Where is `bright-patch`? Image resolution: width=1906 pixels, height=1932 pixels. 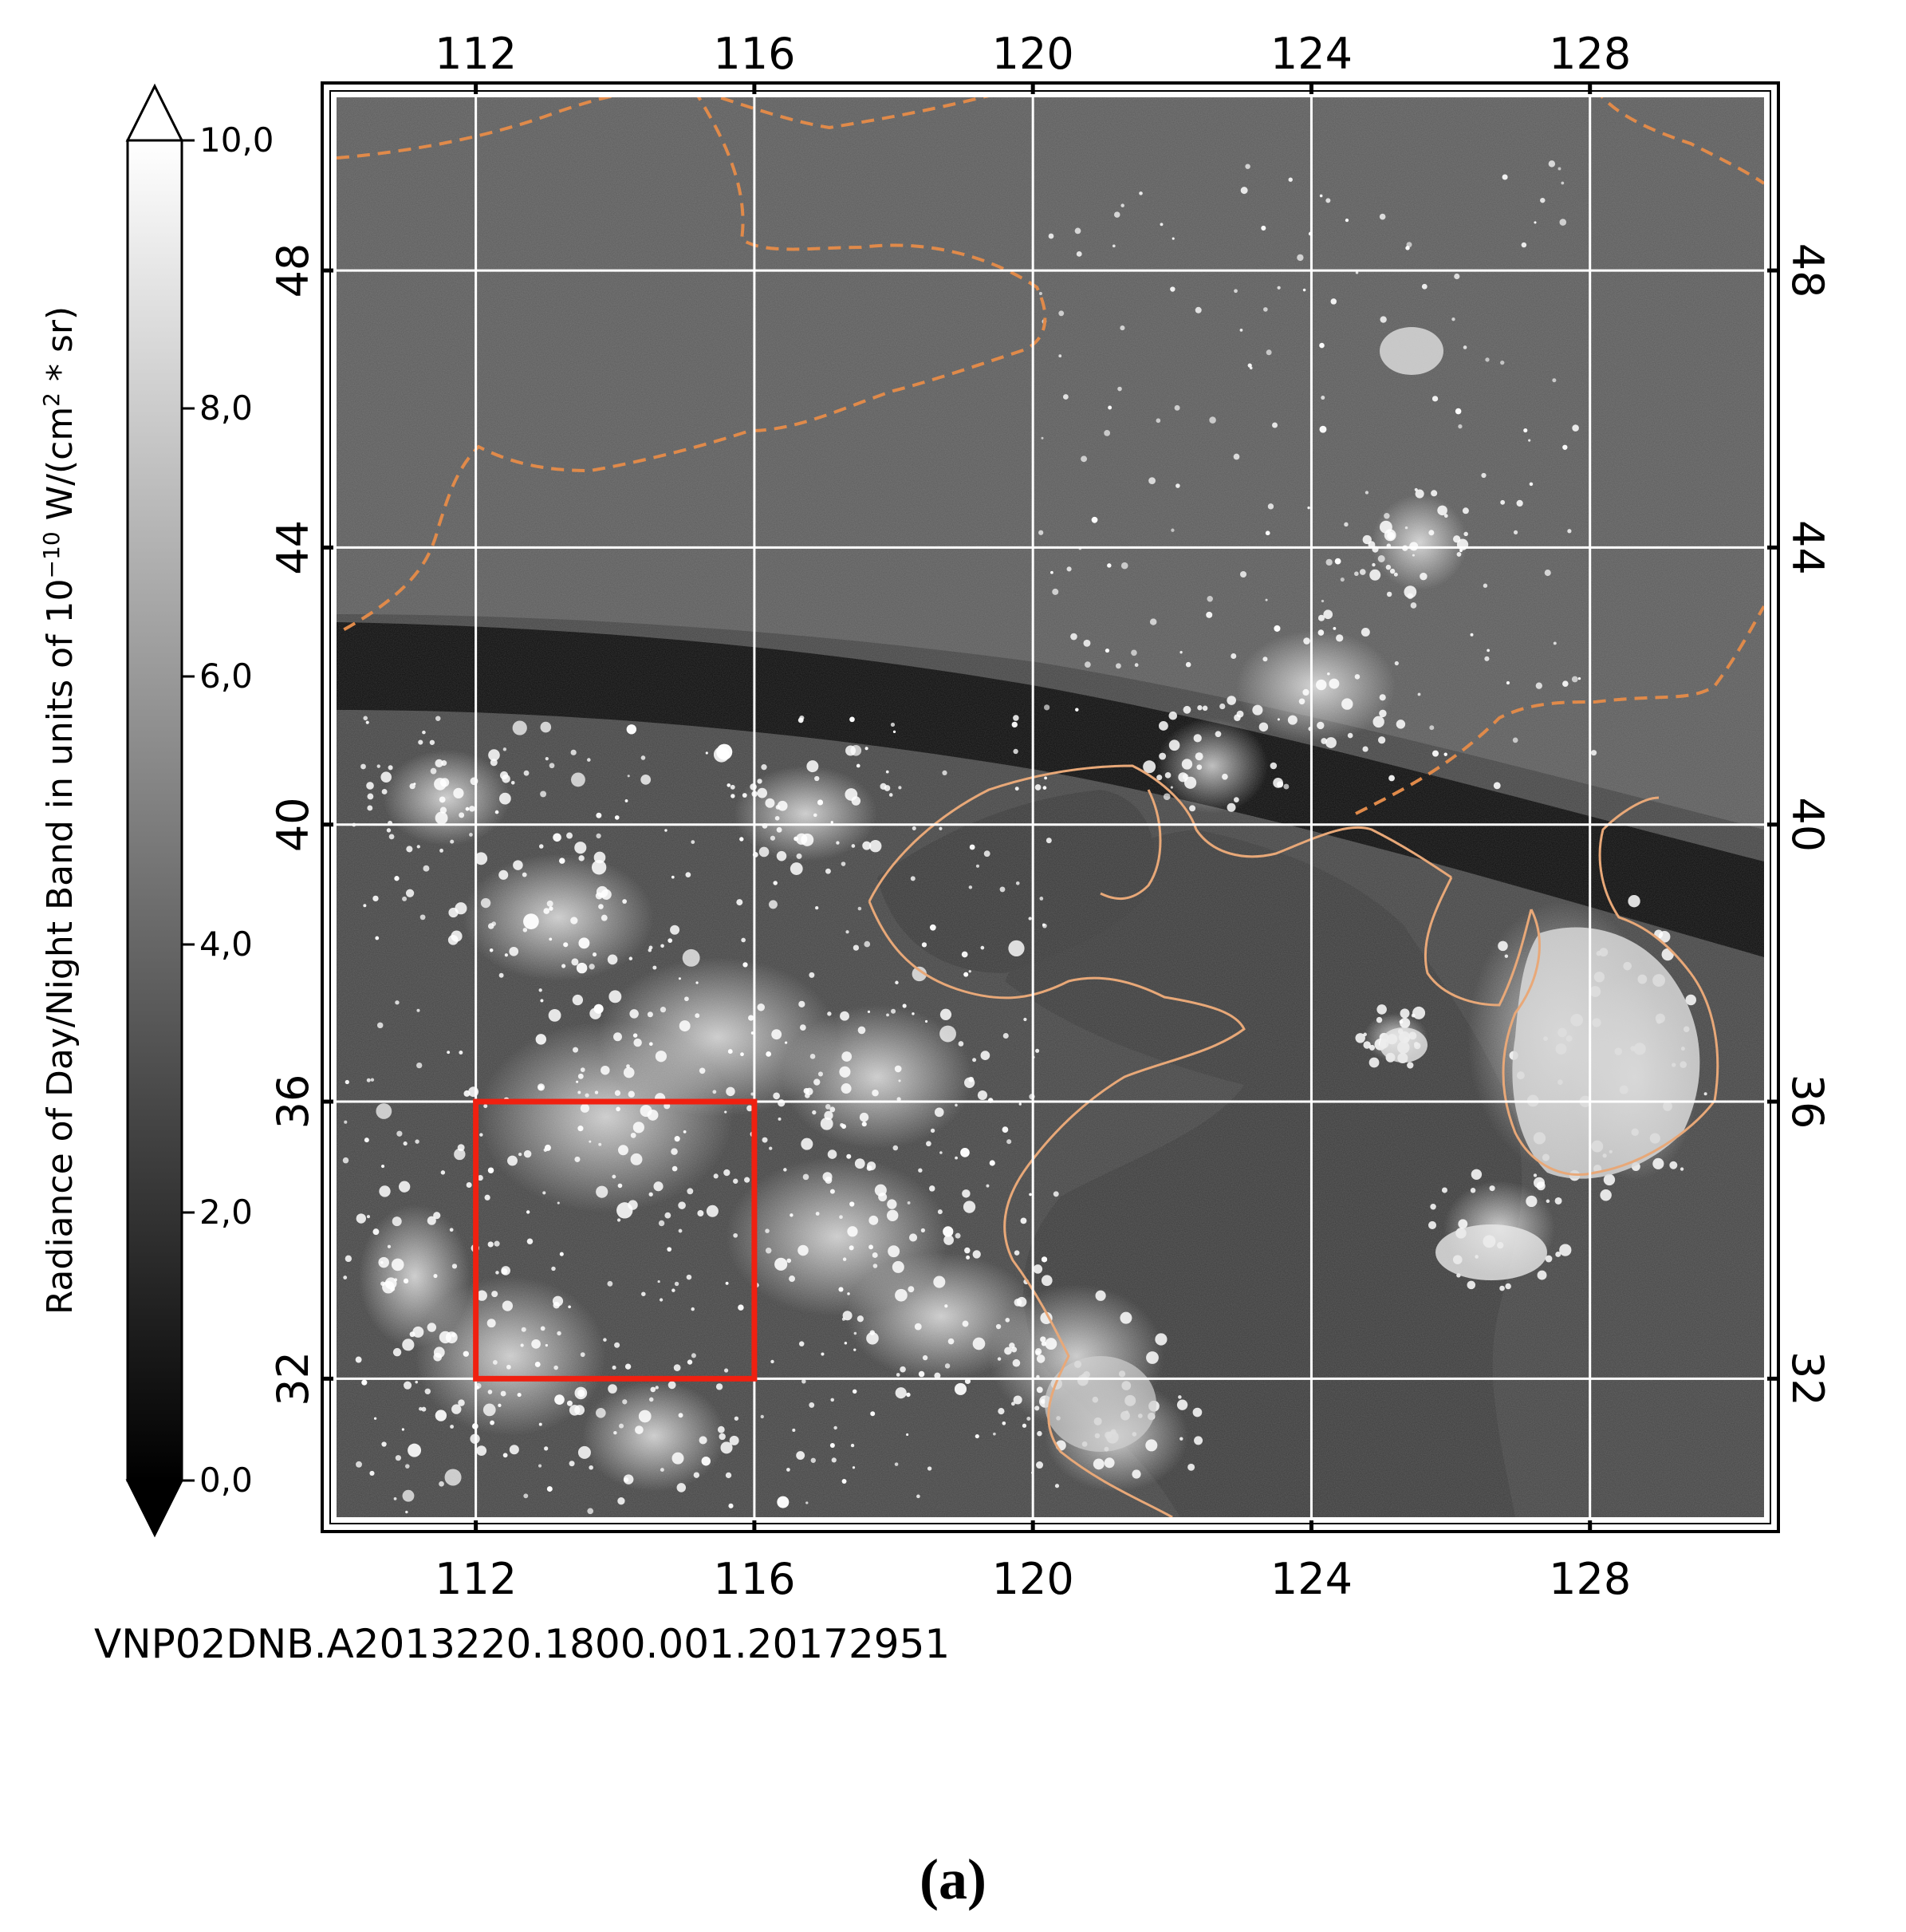 bright-patch is located at coordinates (1100, 1404).